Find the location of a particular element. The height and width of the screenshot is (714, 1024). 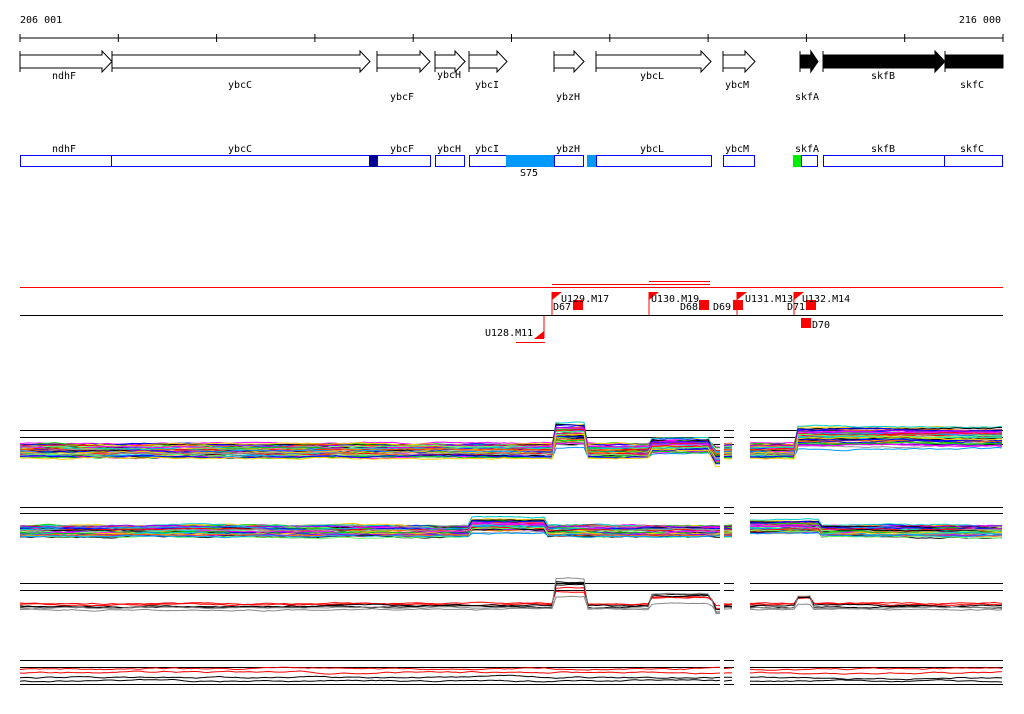

gene-box-skfC is located at coordinates (973, 161).